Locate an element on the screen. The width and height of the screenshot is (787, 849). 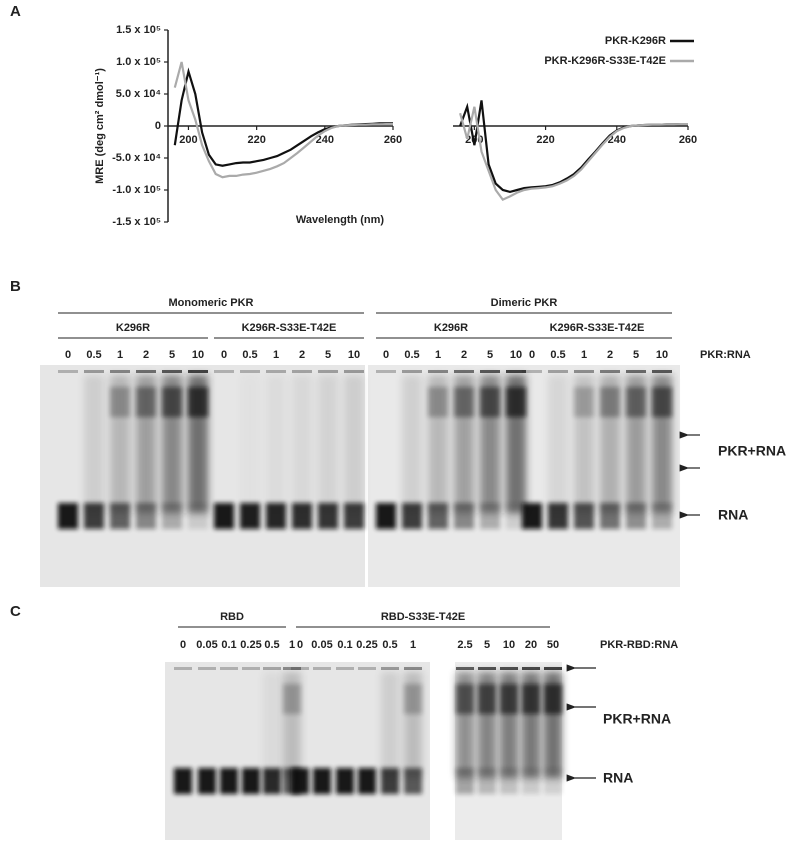
lane-label: 50 is located at coordinates (553, 645).